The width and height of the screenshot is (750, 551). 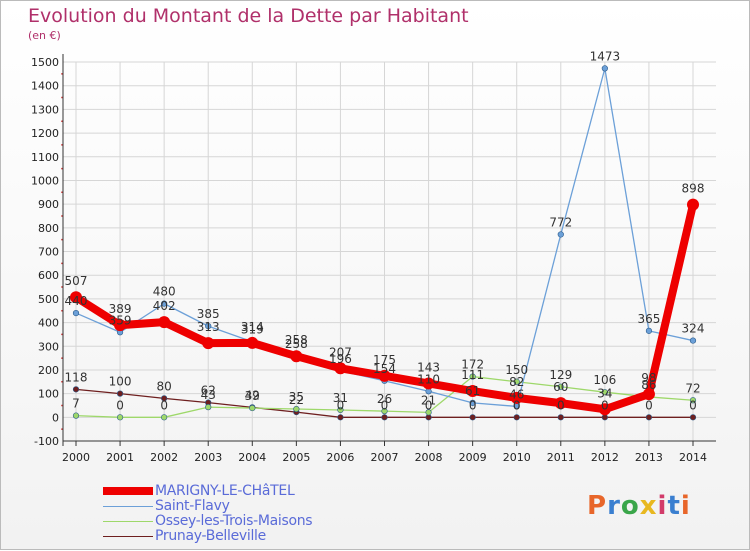 I want to click on data-label: 207, so click(x=340, y=352).